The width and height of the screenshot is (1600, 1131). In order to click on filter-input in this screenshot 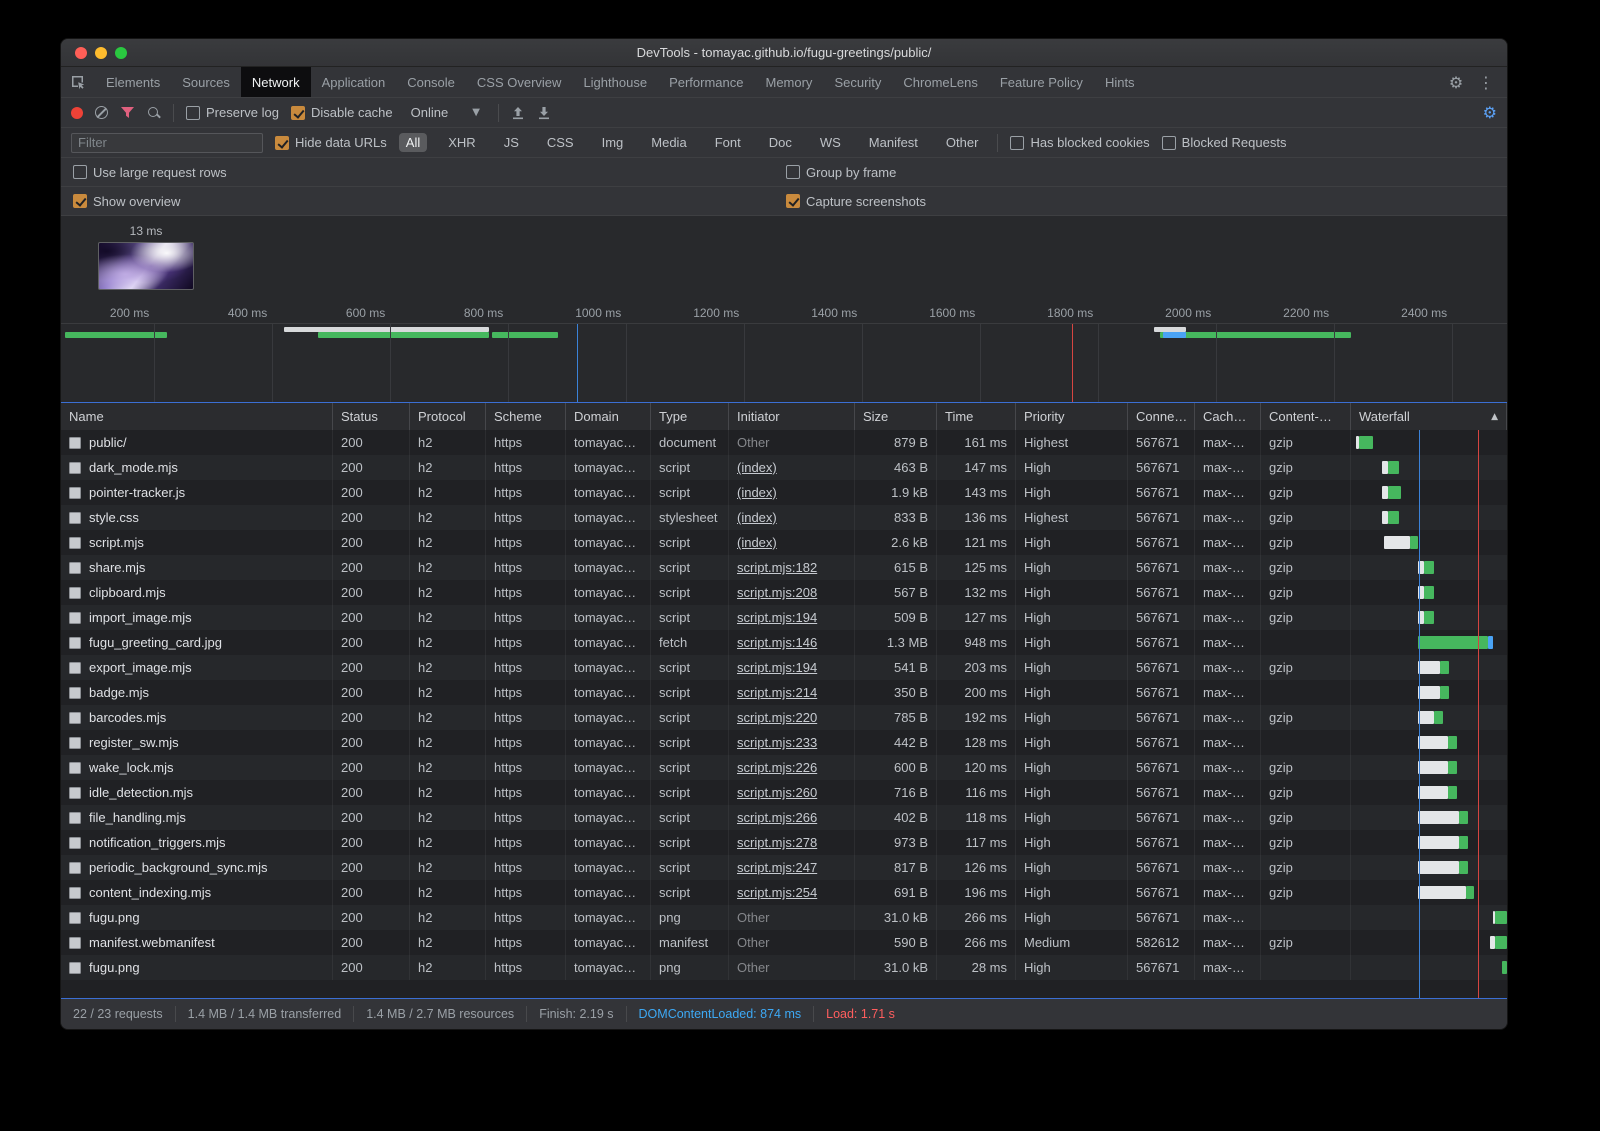, I will do `click(167, 142)`.